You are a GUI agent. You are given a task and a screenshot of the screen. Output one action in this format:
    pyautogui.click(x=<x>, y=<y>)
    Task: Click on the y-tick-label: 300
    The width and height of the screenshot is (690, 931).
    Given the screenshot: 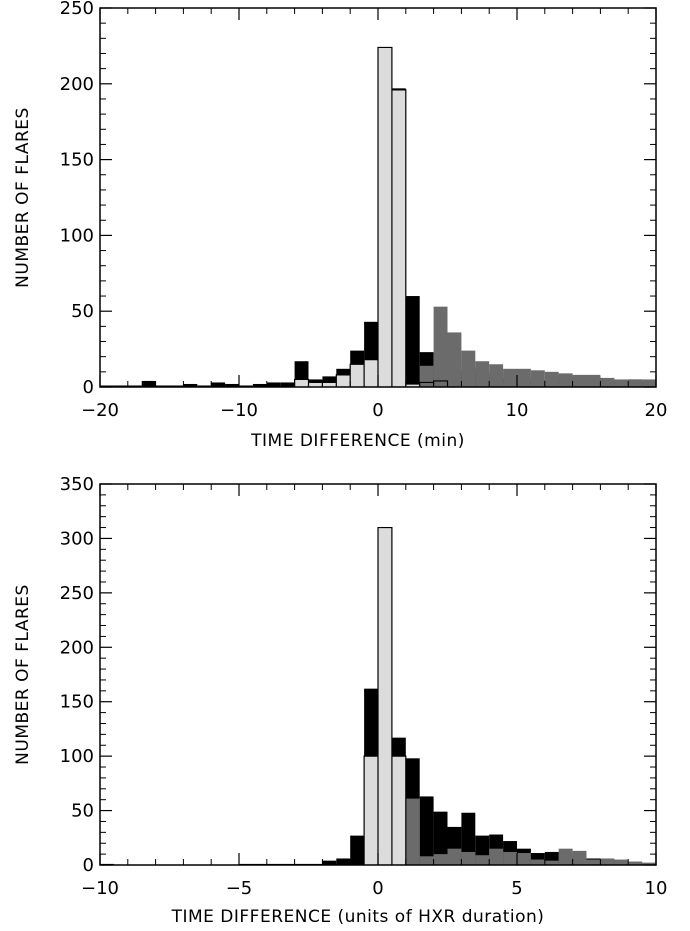 What is the action you would take?
    pyautogui.click(x=77, y=538)
    